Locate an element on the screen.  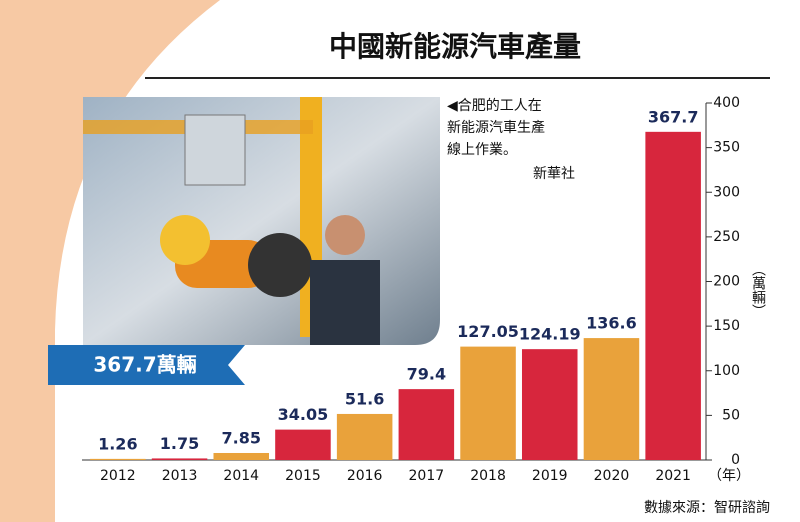
x-tick-label: 2015 is located at coordinates (303, 476).